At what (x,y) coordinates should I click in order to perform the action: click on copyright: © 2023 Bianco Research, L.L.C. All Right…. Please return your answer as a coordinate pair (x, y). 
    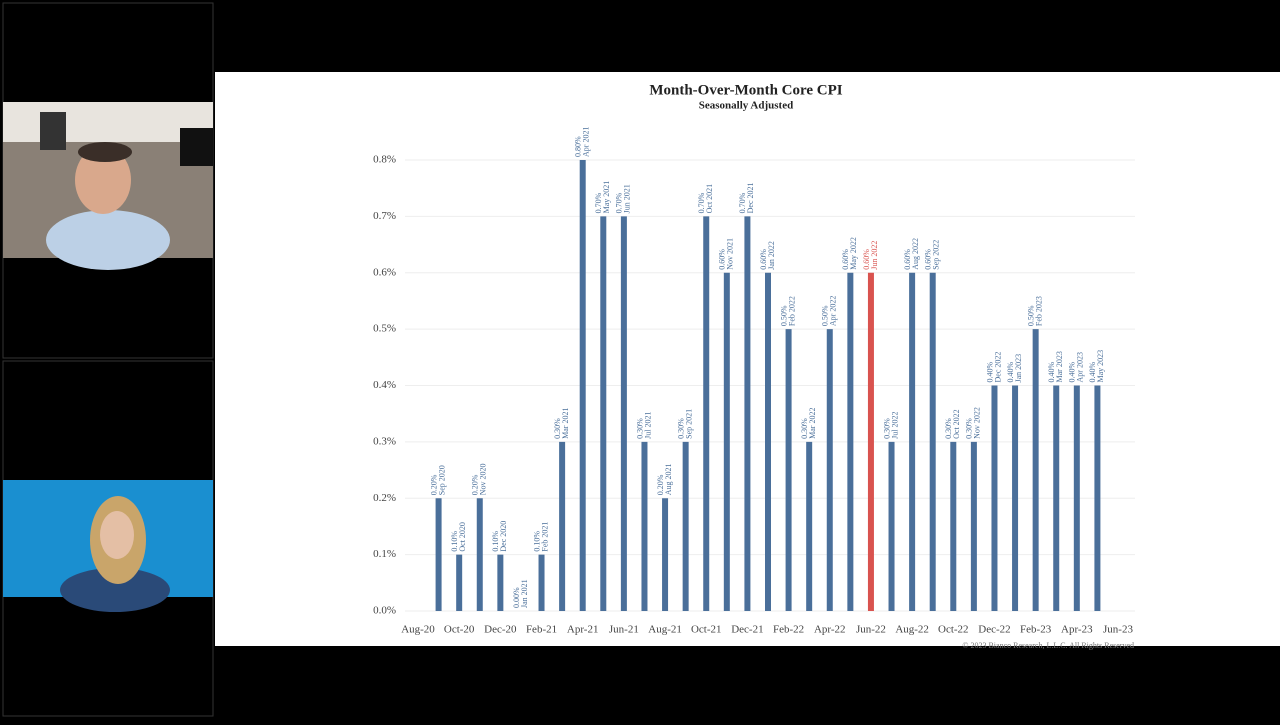
    Looking at the image, I should click on (1048, 645).